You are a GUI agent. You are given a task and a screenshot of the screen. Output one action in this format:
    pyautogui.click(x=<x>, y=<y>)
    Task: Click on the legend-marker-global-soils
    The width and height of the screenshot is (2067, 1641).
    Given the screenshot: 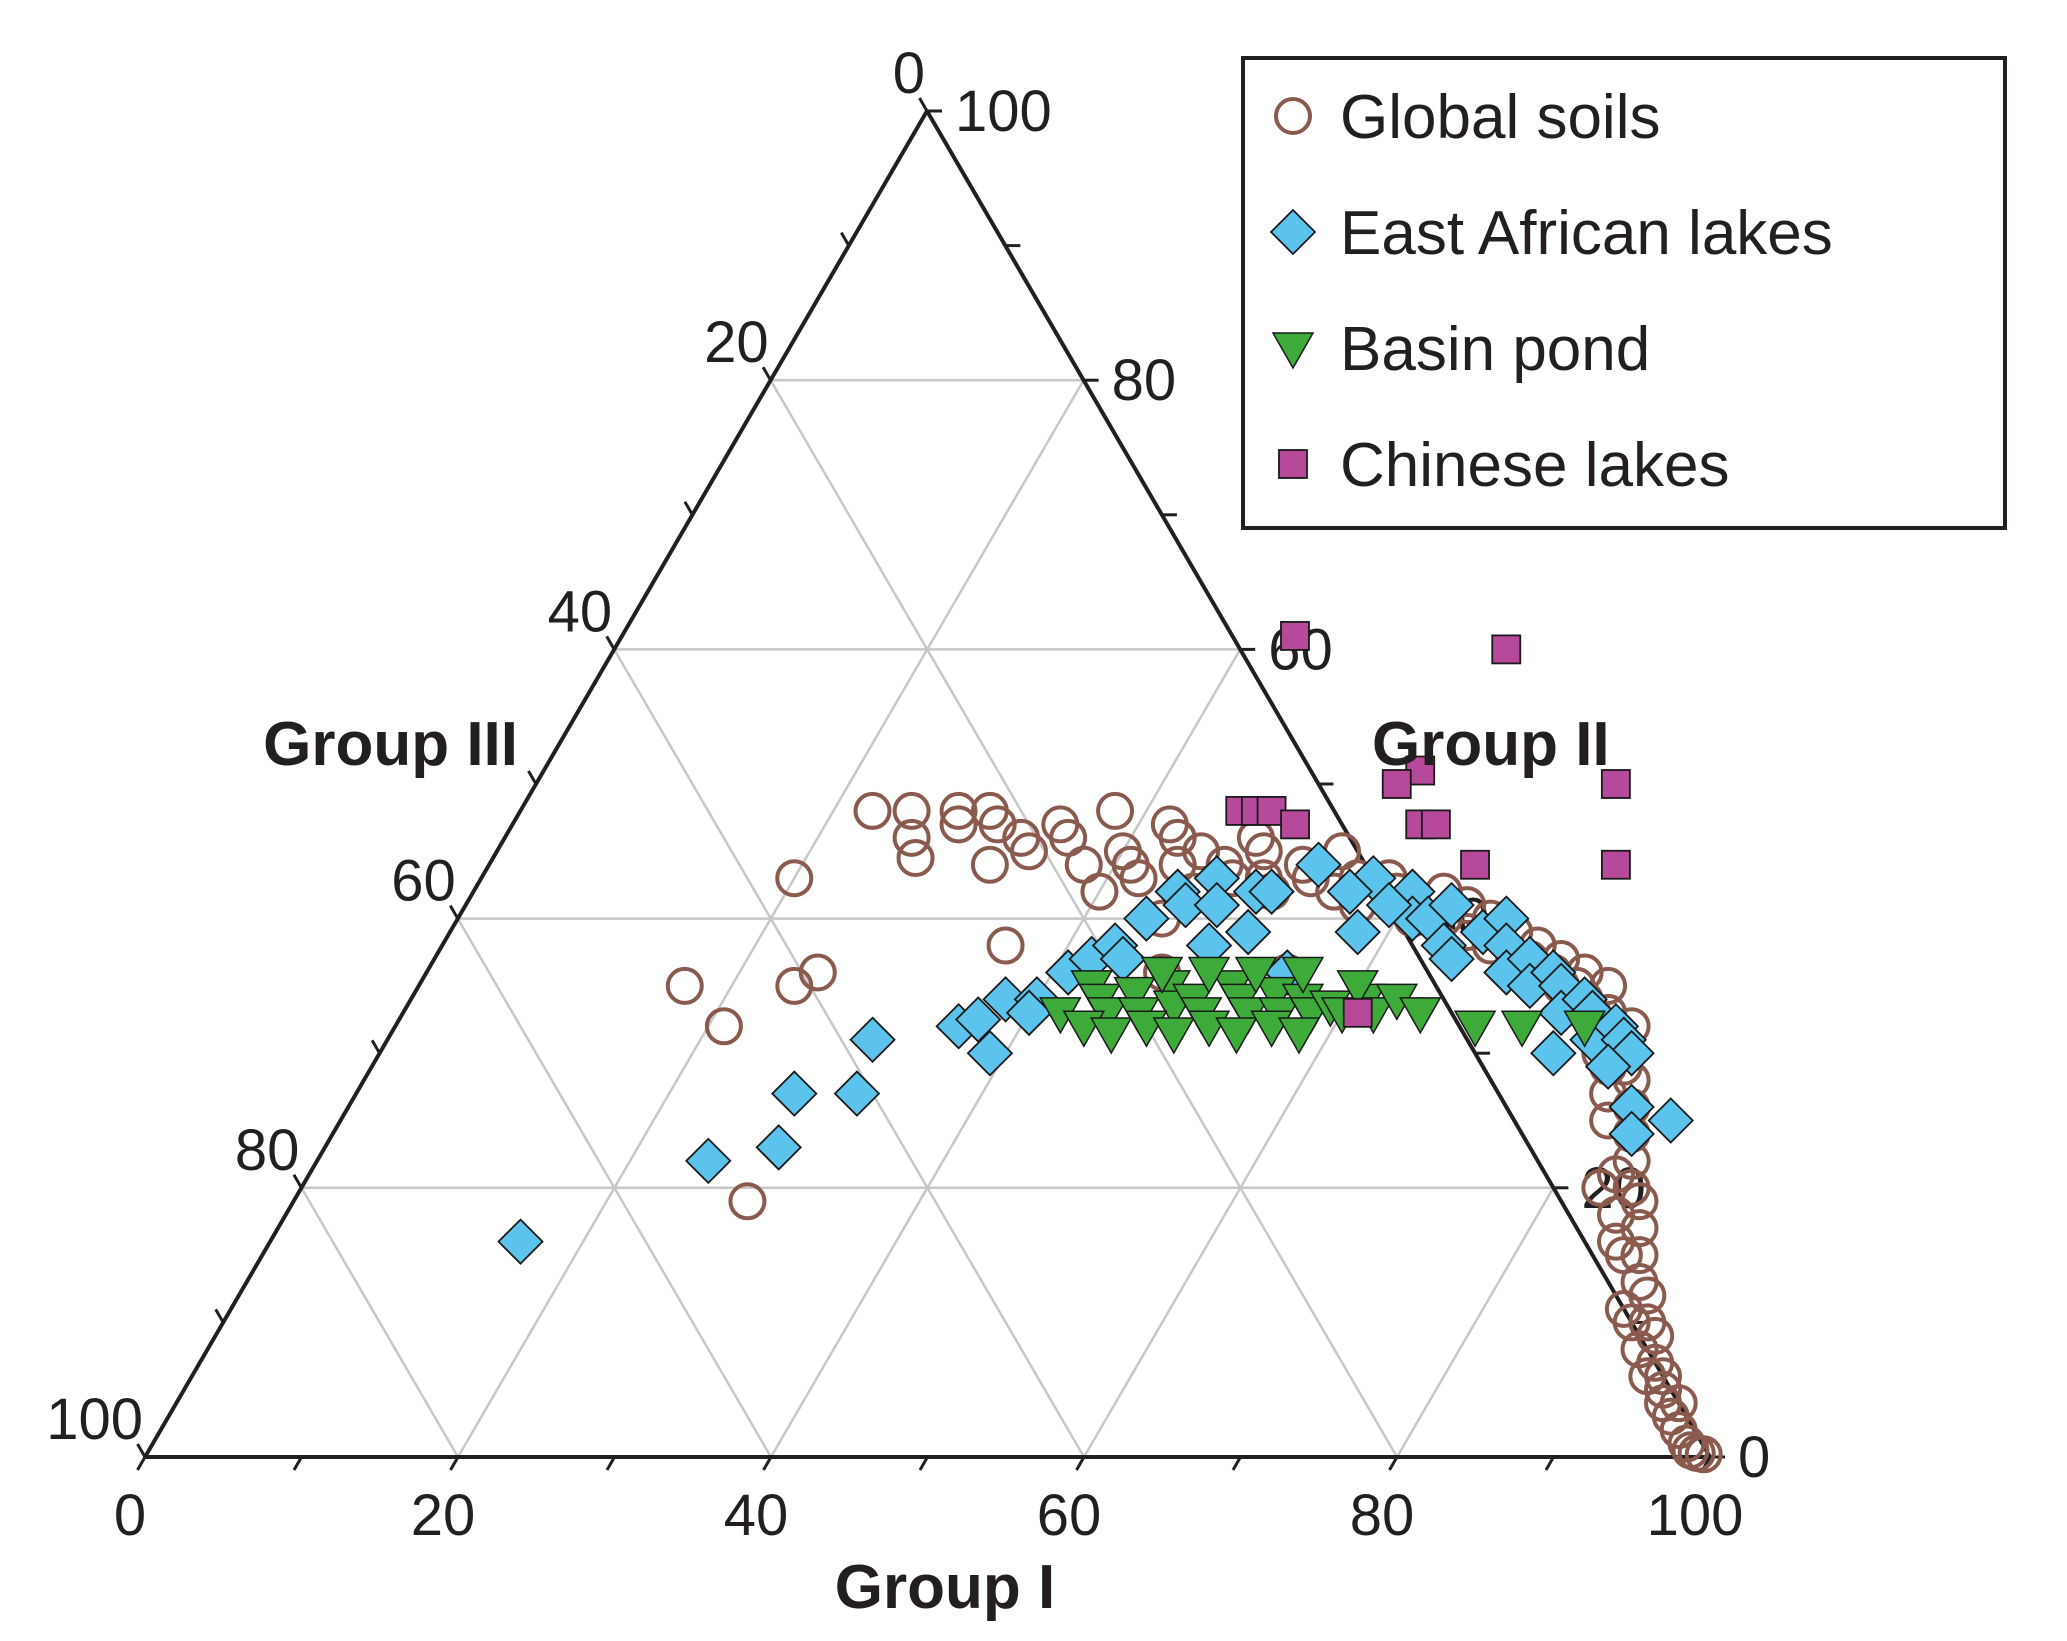 What is the action you would take?
    pyautogui.click(x=1293, y=116)
    